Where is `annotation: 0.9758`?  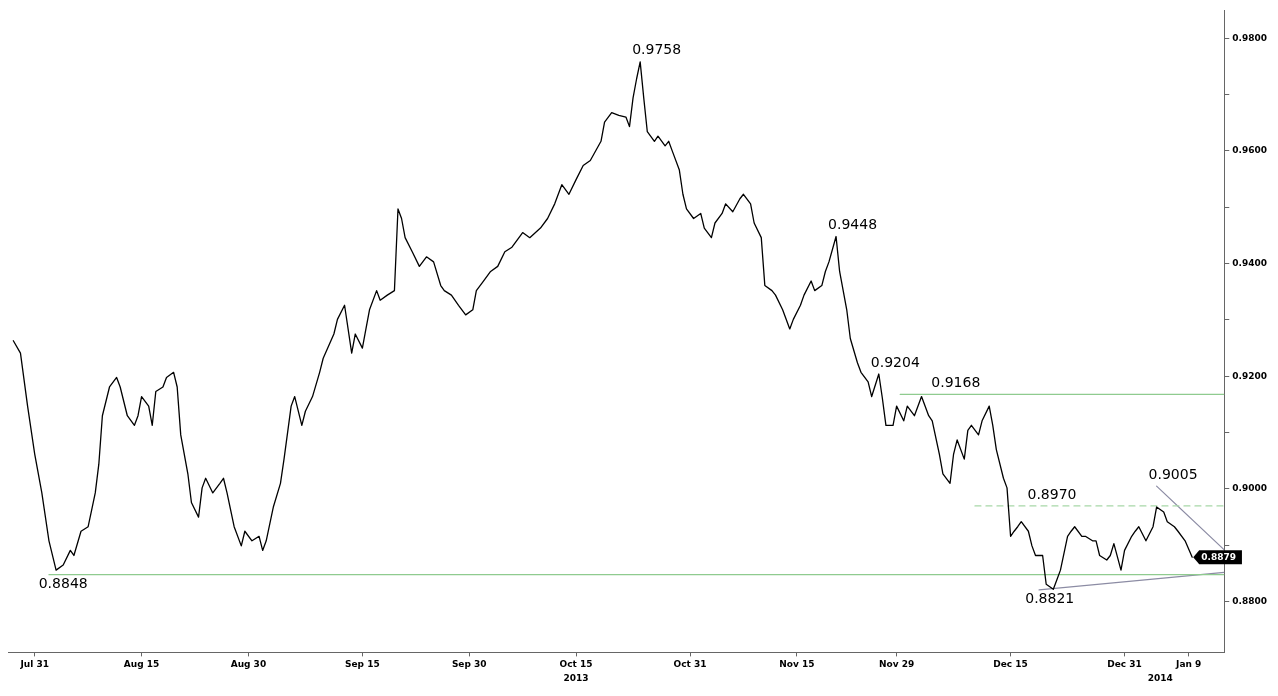
annotation: 0.9758 is located at coordinates (657, 49).